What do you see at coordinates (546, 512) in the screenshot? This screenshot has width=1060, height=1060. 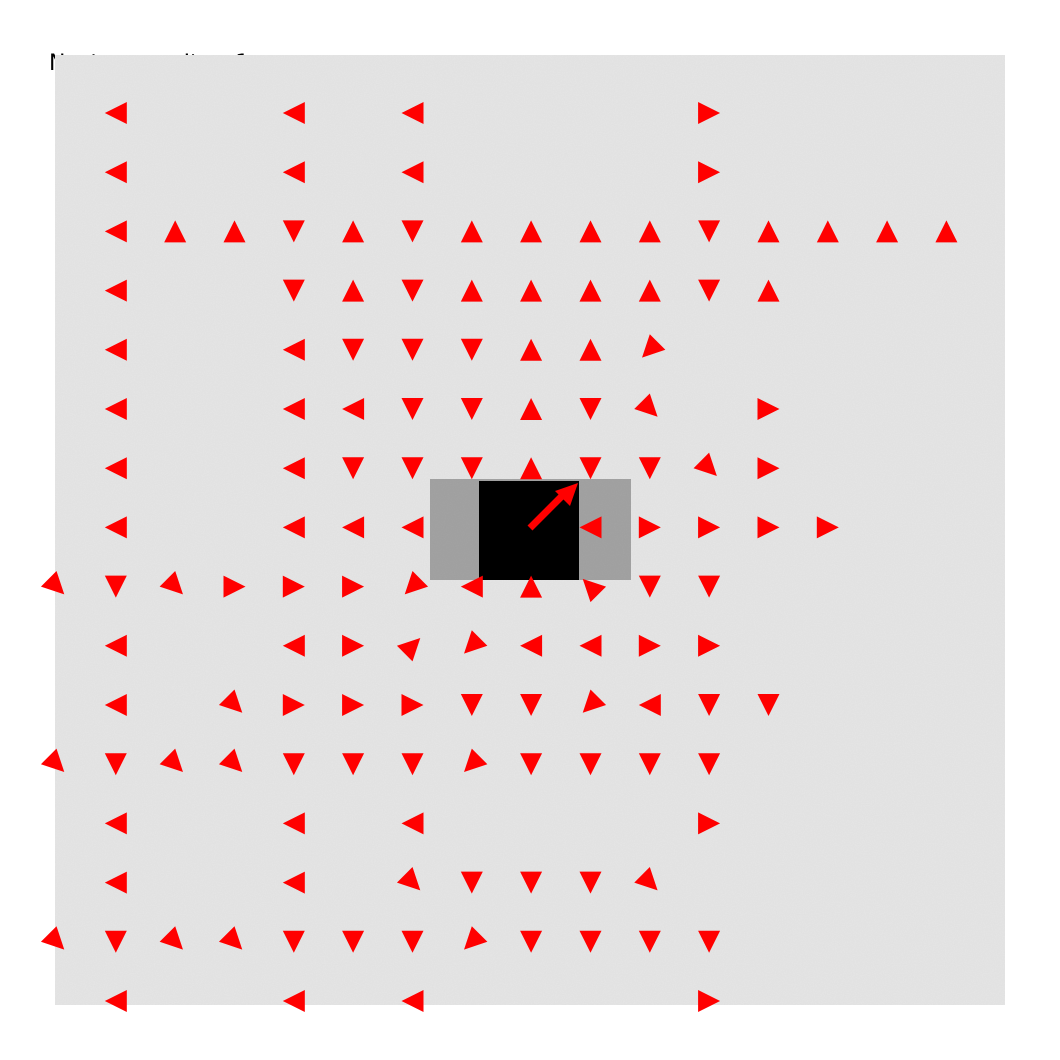 I see `velocity-arrow-shaft` at bounding box center [546, 512].